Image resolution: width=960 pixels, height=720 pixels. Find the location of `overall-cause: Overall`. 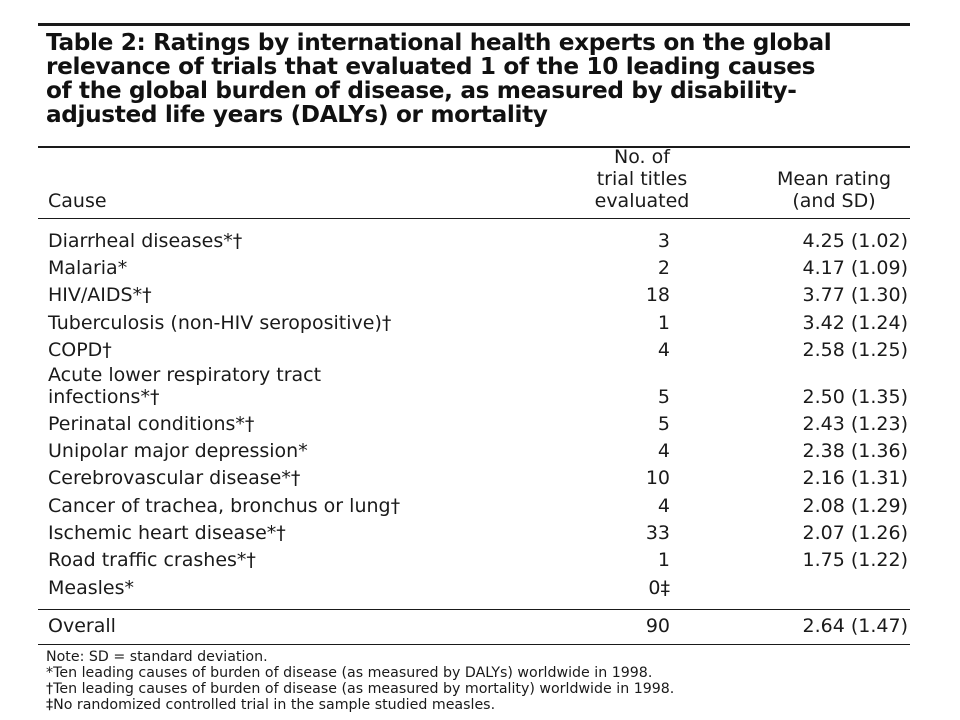

overall-cause: Overall is located at coordinates (82, 626).